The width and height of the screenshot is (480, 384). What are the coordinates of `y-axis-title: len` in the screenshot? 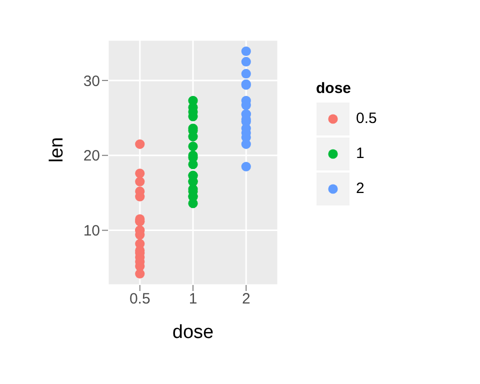 It's located at (57, 149).